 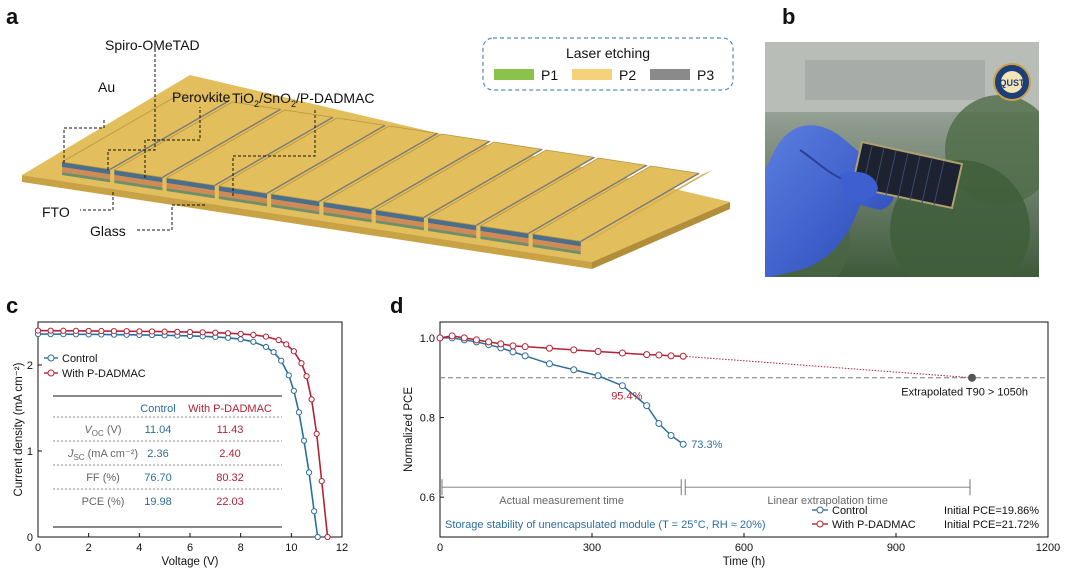 I want to click on table-value-pdadmac: 2.40, so click(x=229, y=454).